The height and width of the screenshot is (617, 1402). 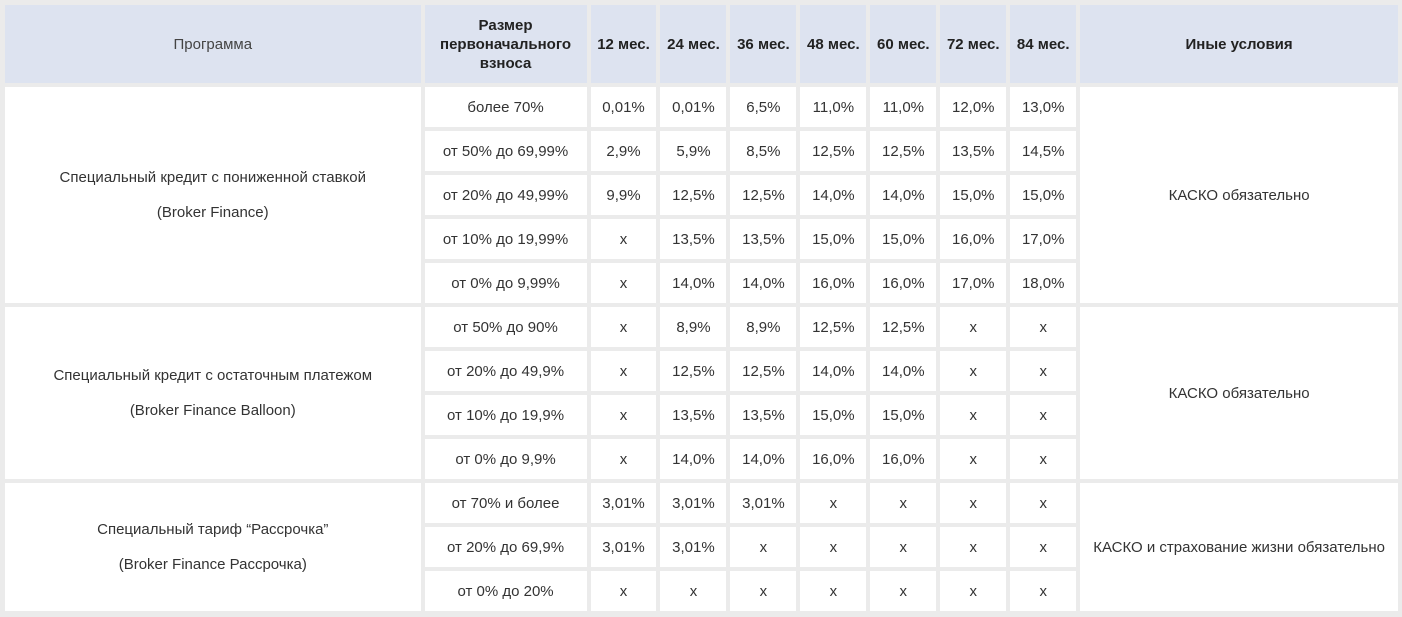 I want to click on deposit-cell: от 0% до 9,9%, so click(x=505, y=459).